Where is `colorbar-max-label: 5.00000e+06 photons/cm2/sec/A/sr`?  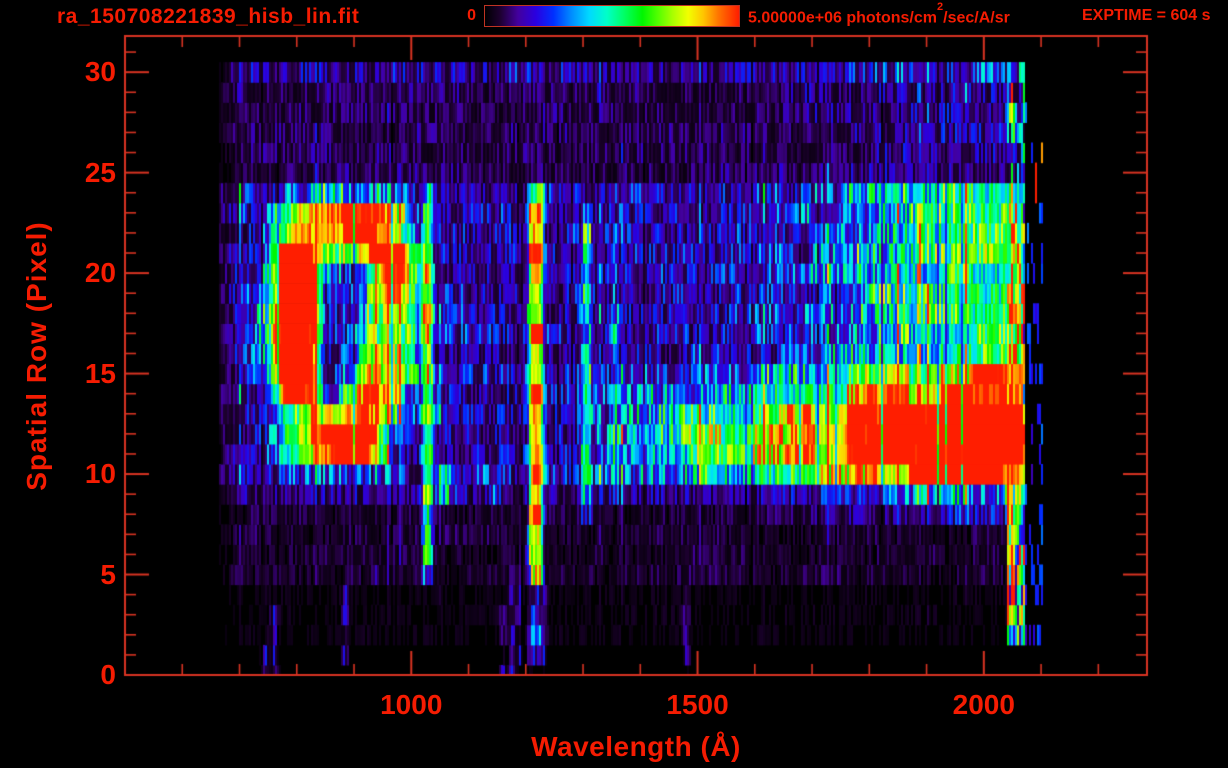 colorbar-max-label: 5.00000e+06 photons/cm2/sec/A/sr is located at coordinates (879, 14).